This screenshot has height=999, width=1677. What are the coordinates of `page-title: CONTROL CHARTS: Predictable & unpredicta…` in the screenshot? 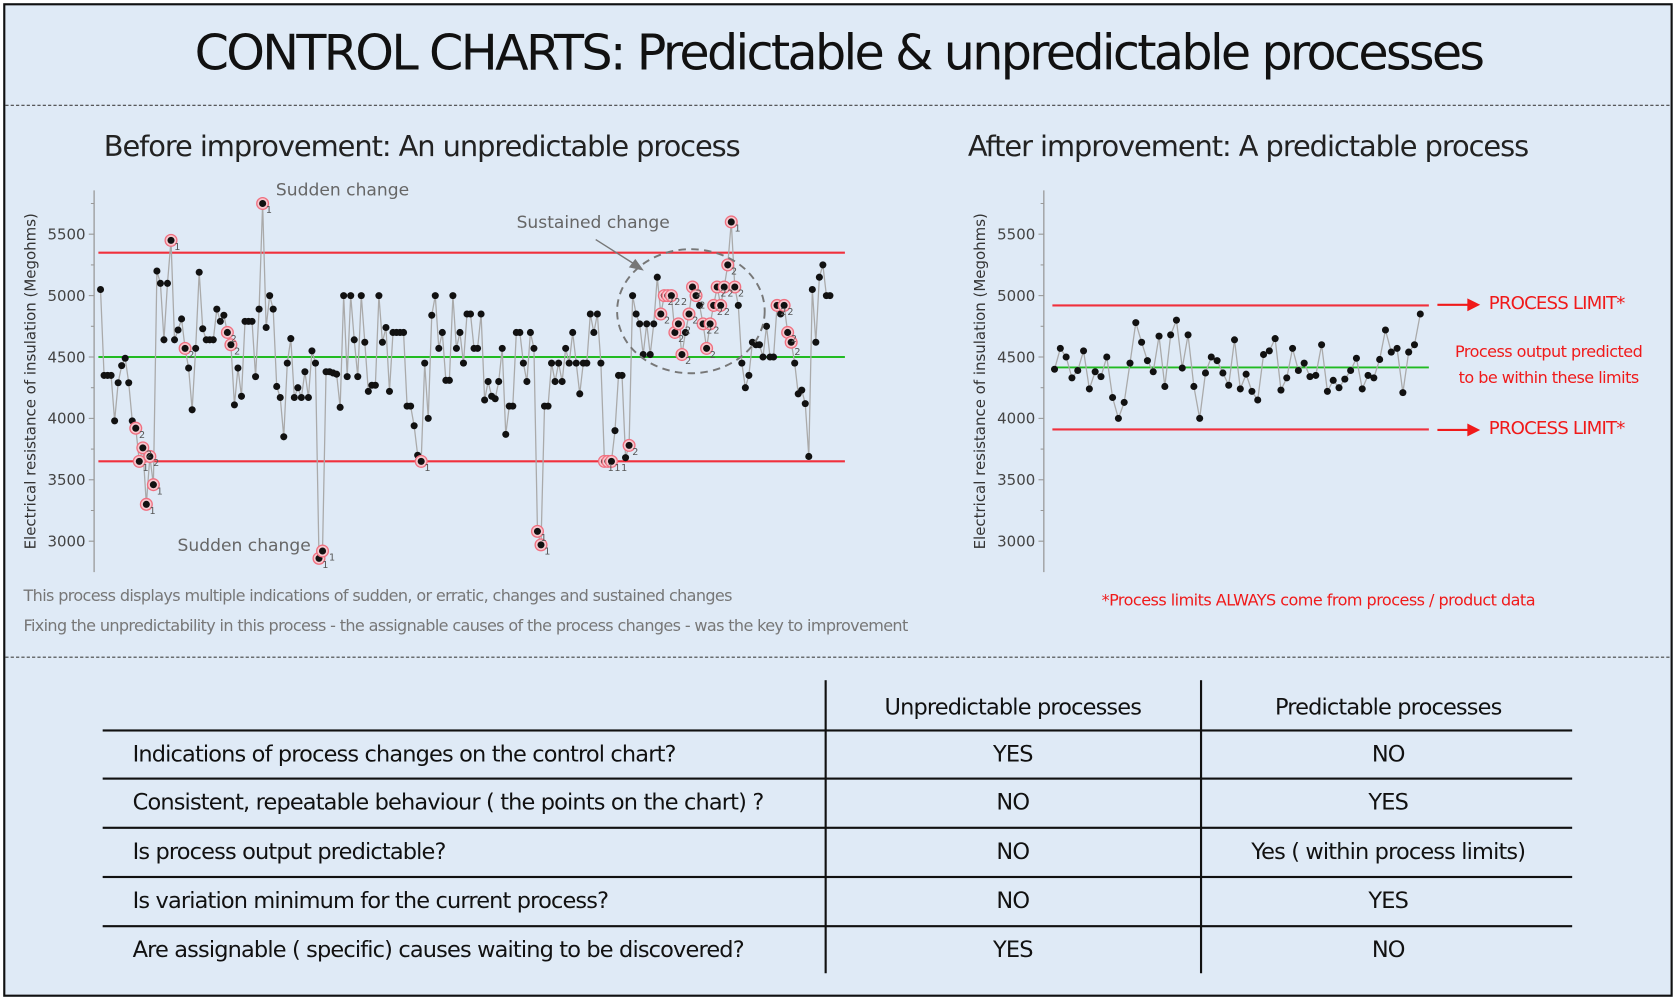 It's located at (840, 52).